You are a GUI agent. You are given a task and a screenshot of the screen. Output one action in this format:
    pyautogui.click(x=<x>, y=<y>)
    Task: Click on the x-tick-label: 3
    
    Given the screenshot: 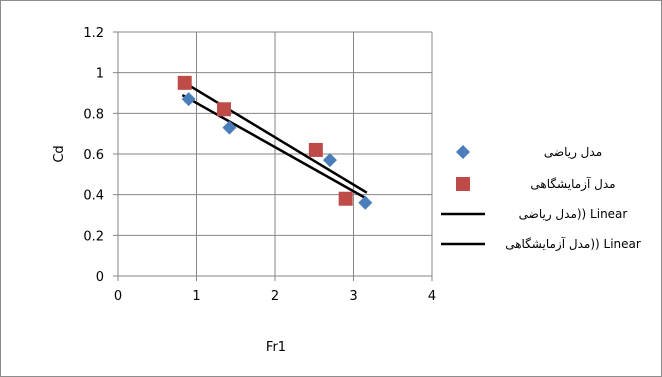 What is the action you would take?
    pyautogui.click(x=353, y=296)
    